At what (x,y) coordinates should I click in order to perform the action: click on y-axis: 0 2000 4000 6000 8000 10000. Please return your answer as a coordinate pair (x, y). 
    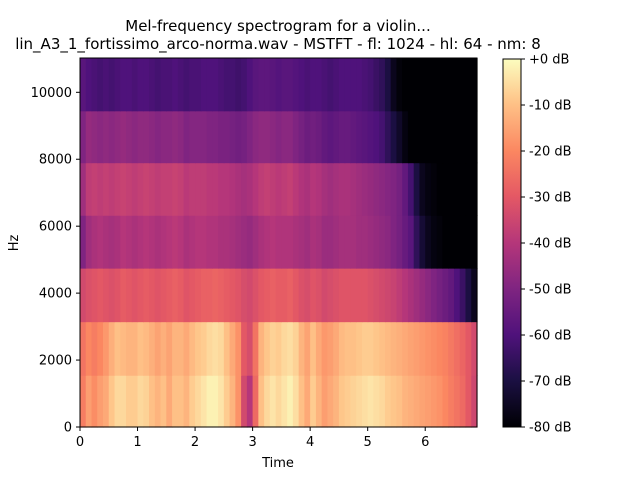
    Looking at the image, I should click on (55, 261).